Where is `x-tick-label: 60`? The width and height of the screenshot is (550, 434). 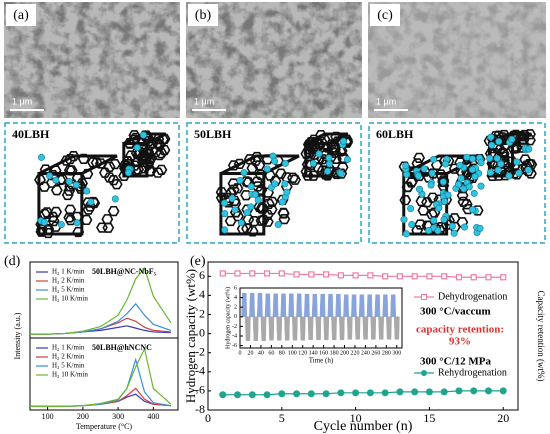
x-tick-label: 60 is located at coordinates (271, 353).